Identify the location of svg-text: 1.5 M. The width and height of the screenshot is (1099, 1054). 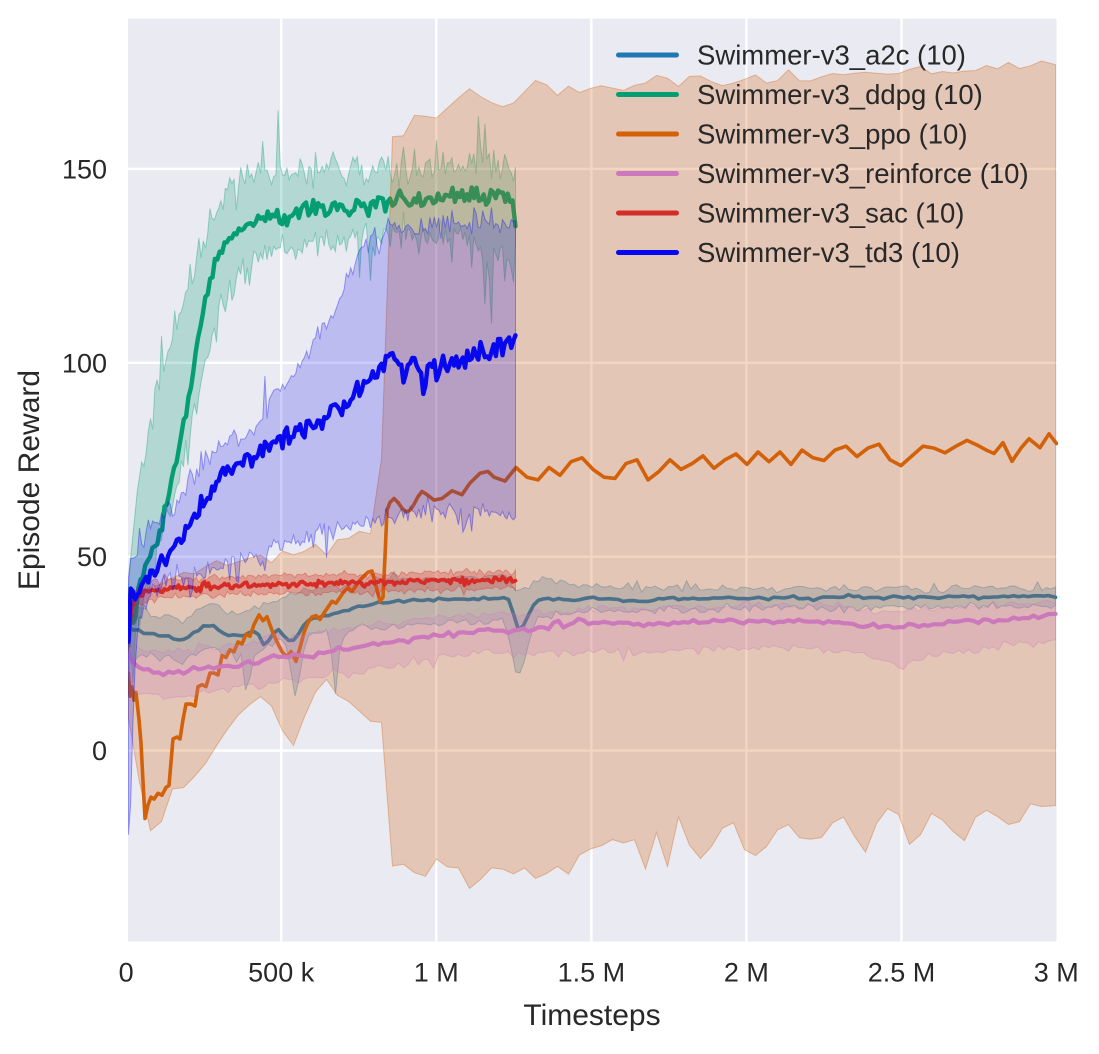
(592, 973).